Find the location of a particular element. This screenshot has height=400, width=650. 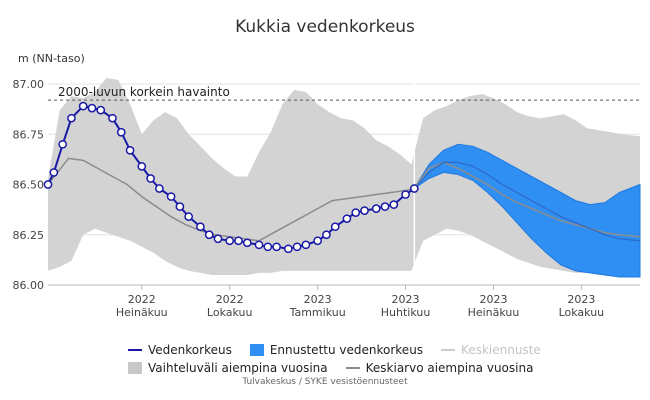

legend-row1-label-0: Vedenkorkeus is located at coordinates (190, 350).